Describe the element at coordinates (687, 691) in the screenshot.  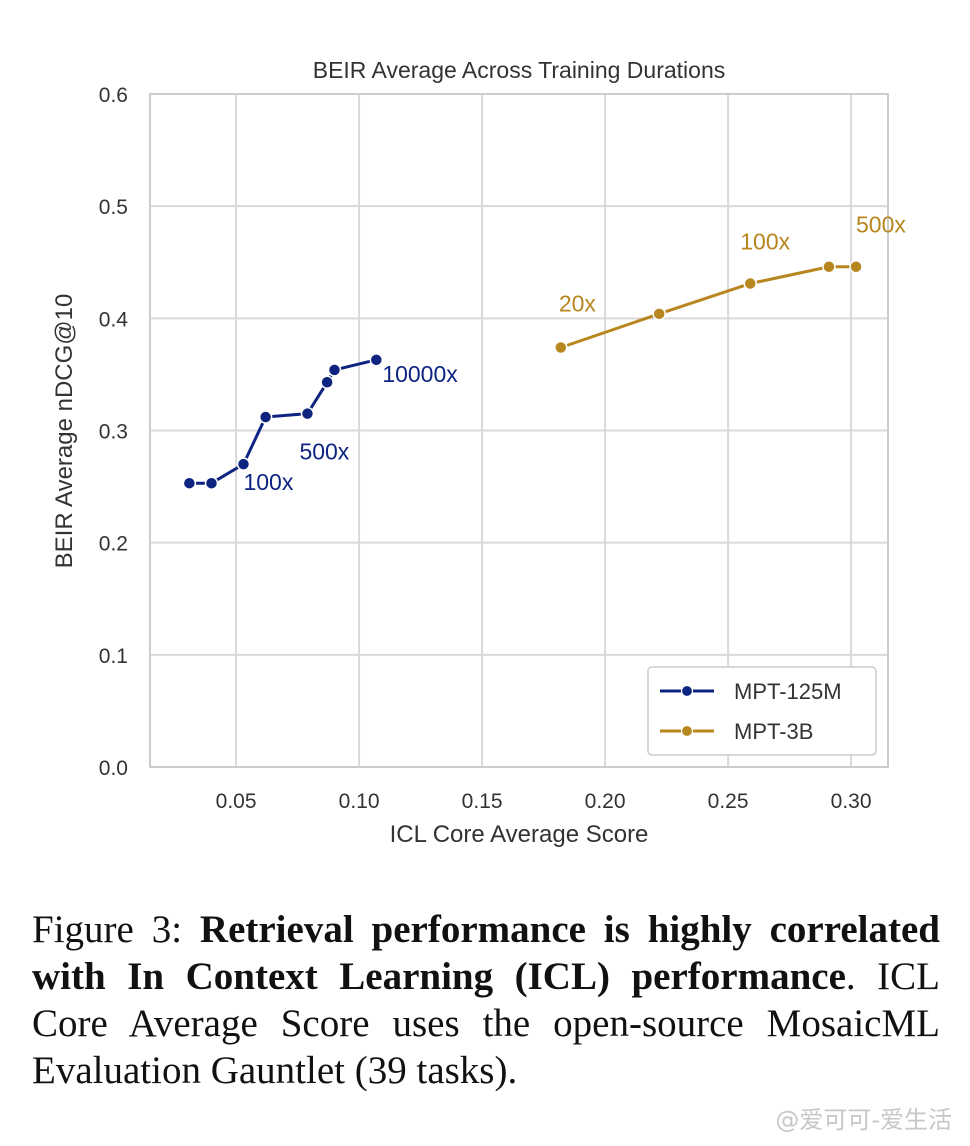
I see `legend-marker-mpt-125m` at that location.